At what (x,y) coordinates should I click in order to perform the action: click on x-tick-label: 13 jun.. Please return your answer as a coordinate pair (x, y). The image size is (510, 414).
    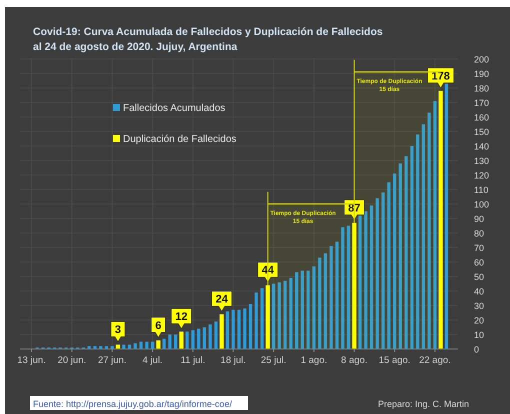
    Looking at the image, I should click on (31, 360).